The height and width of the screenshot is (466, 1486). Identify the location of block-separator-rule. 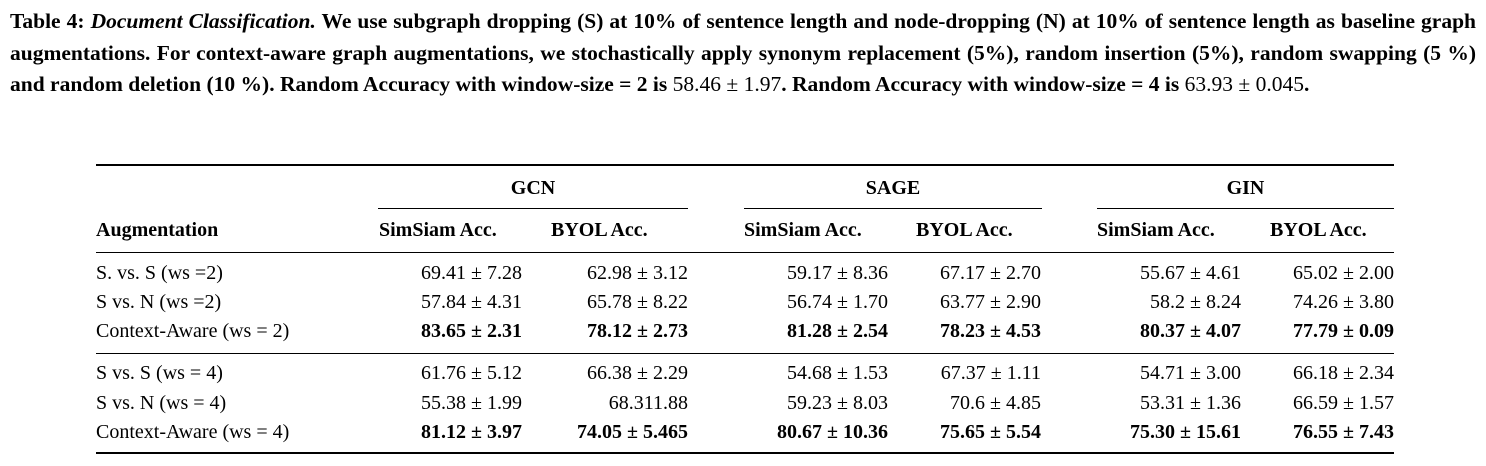
(745, 353).